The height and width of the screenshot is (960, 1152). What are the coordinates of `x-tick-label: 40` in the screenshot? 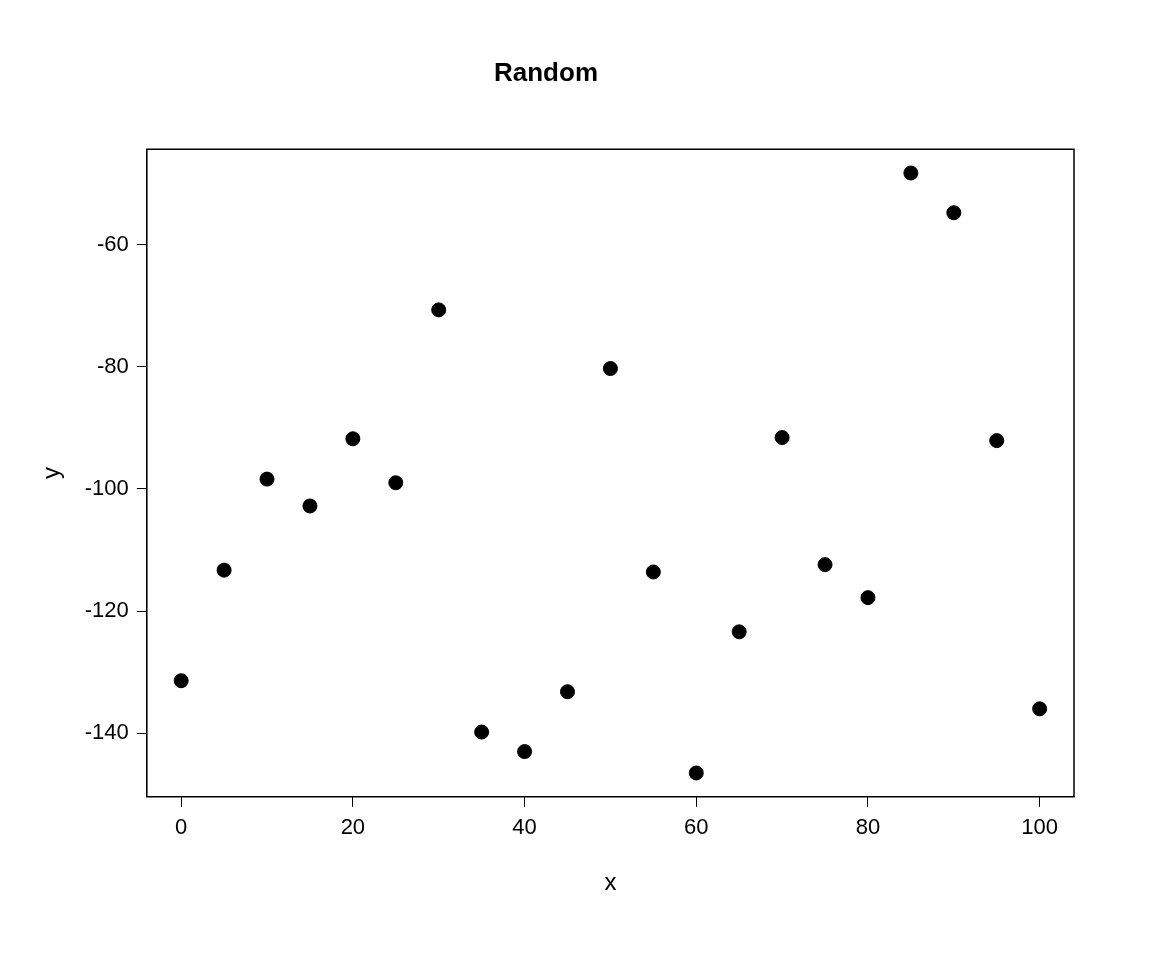 It's located at (524, 827).